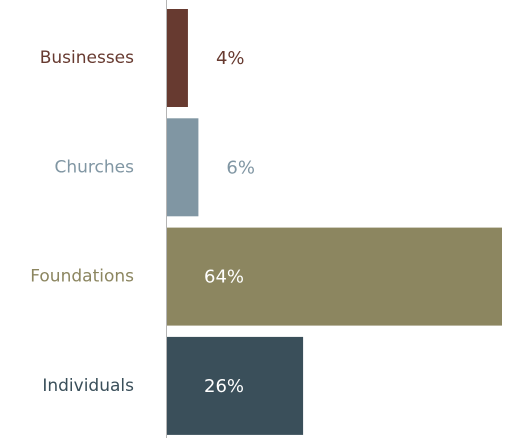  I want to click on category-label-churches: Churches, so click(95, 167).